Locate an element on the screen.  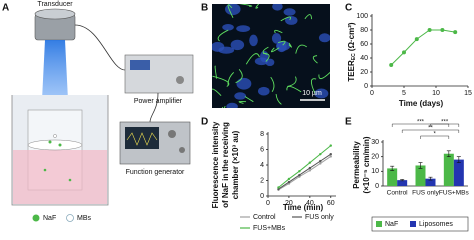
panel-label: C is located at coordinates (348, 8).